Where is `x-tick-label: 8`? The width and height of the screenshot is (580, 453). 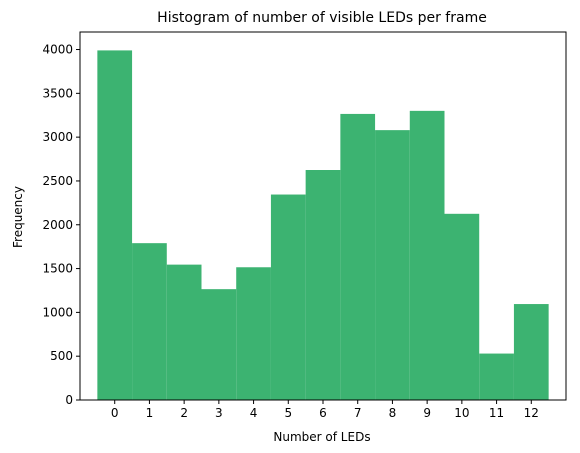 x-tick-label: 8 is located at coordinates (393, 413).